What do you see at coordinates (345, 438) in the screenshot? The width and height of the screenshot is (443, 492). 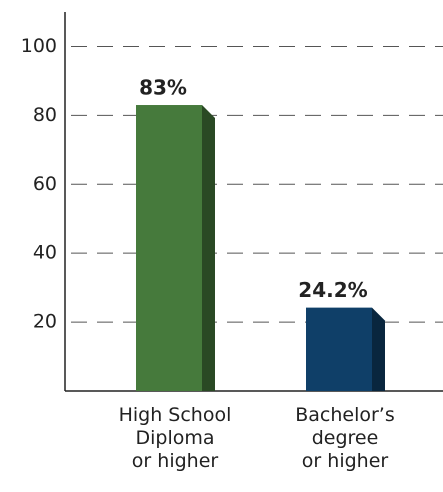 I see `x-tick-label: Bachelor’s degree or higher` at bounding box center [345, 438].